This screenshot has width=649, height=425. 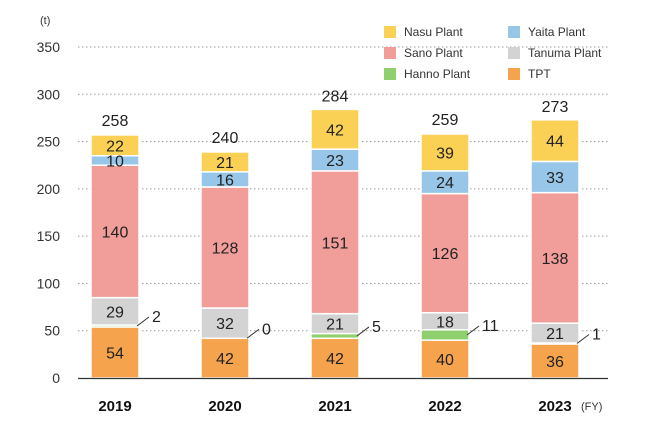 I want to click on y-tick-label: 300, so click(x=49, y=94).